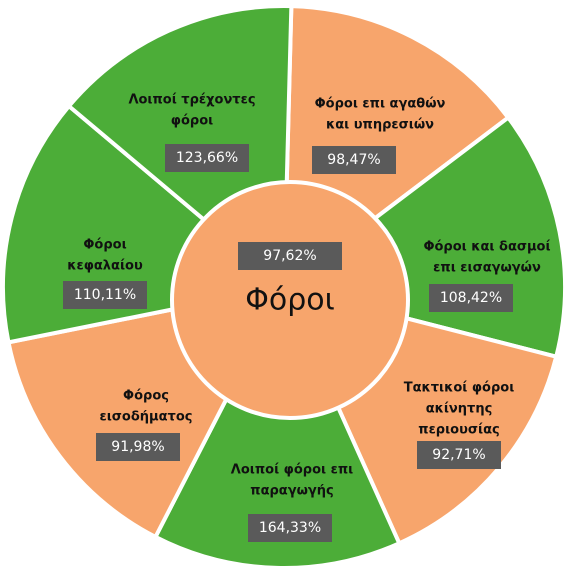 The height and width of the screenshot is (571, 564). I want to click on value-label: 98,47%, so click(353, 160).